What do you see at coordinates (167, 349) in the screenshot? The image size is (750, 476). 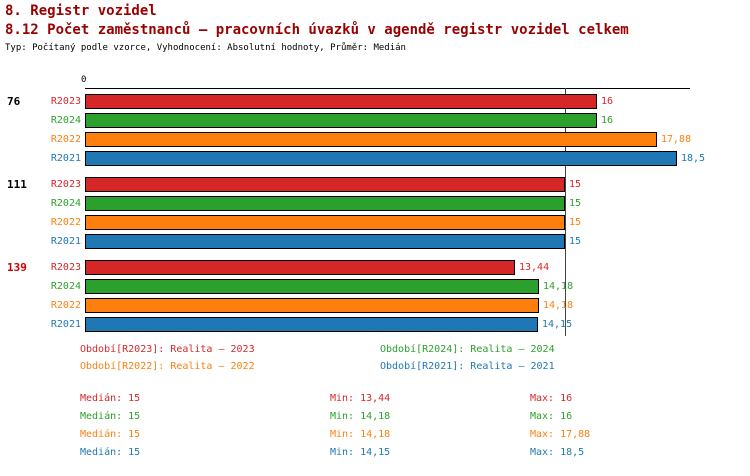 I see `legend-item: Období[R2023]: Realita – 2023` at bounding box center [167, 349].